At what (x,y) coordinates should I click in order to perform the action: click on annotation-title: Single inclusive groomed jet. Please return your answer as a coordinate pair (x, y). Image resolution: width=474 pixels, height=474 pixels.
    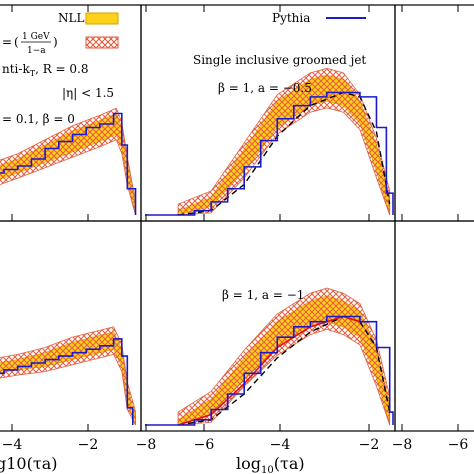
    Looking at the image, I should click on (279, 60).